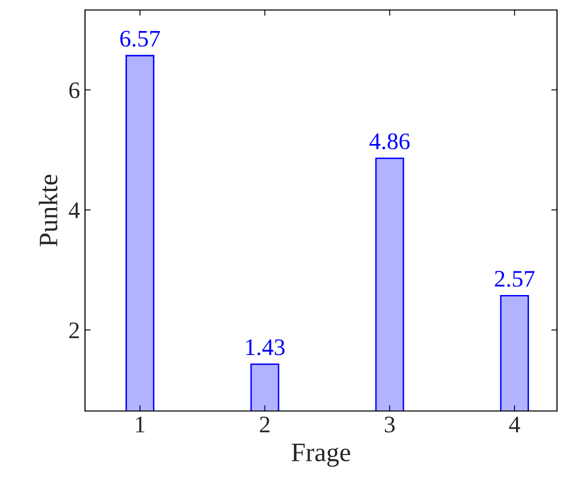  What do you see at coordinates (265, 424) in the screenshot?
I see `x-tick-label: 2` at bounding box center [265, 424].